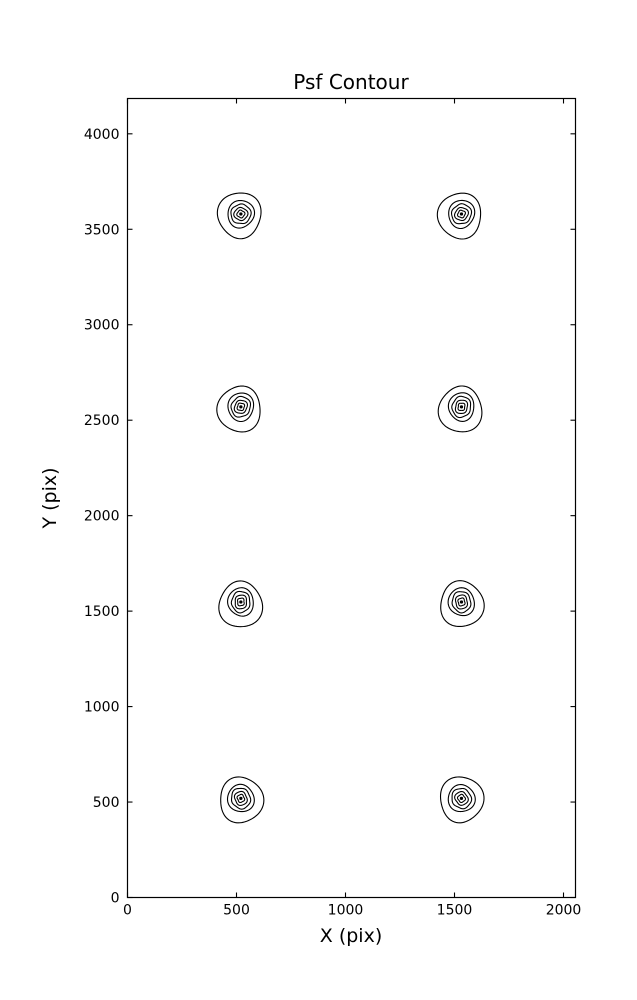 The image size is (637, 1000). What do you see at coordinates (564, 911) in the screenshot?
I see `x-tick-label: 2000` at bounding box center [564, 911].